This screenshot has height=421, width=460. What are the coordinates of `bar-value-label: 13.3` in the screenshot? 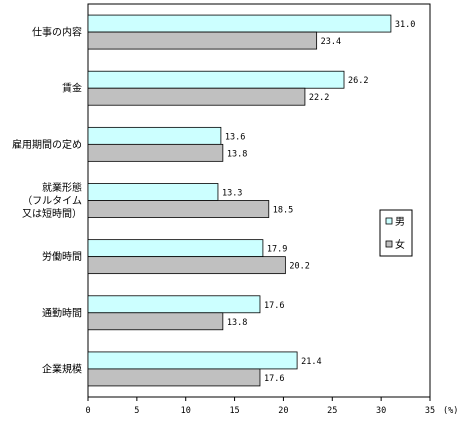 It's located at (232, 194).